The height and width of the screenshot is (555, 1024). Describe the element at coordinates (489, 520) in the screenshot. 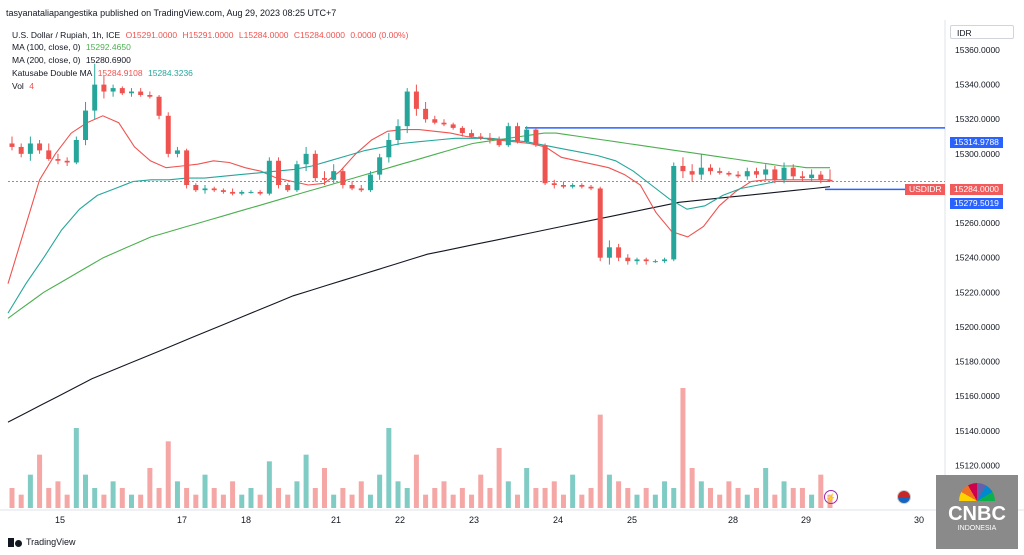

I see `time-axis: 15 17 18 21 22 23 24 25 28 29 30` at that location.